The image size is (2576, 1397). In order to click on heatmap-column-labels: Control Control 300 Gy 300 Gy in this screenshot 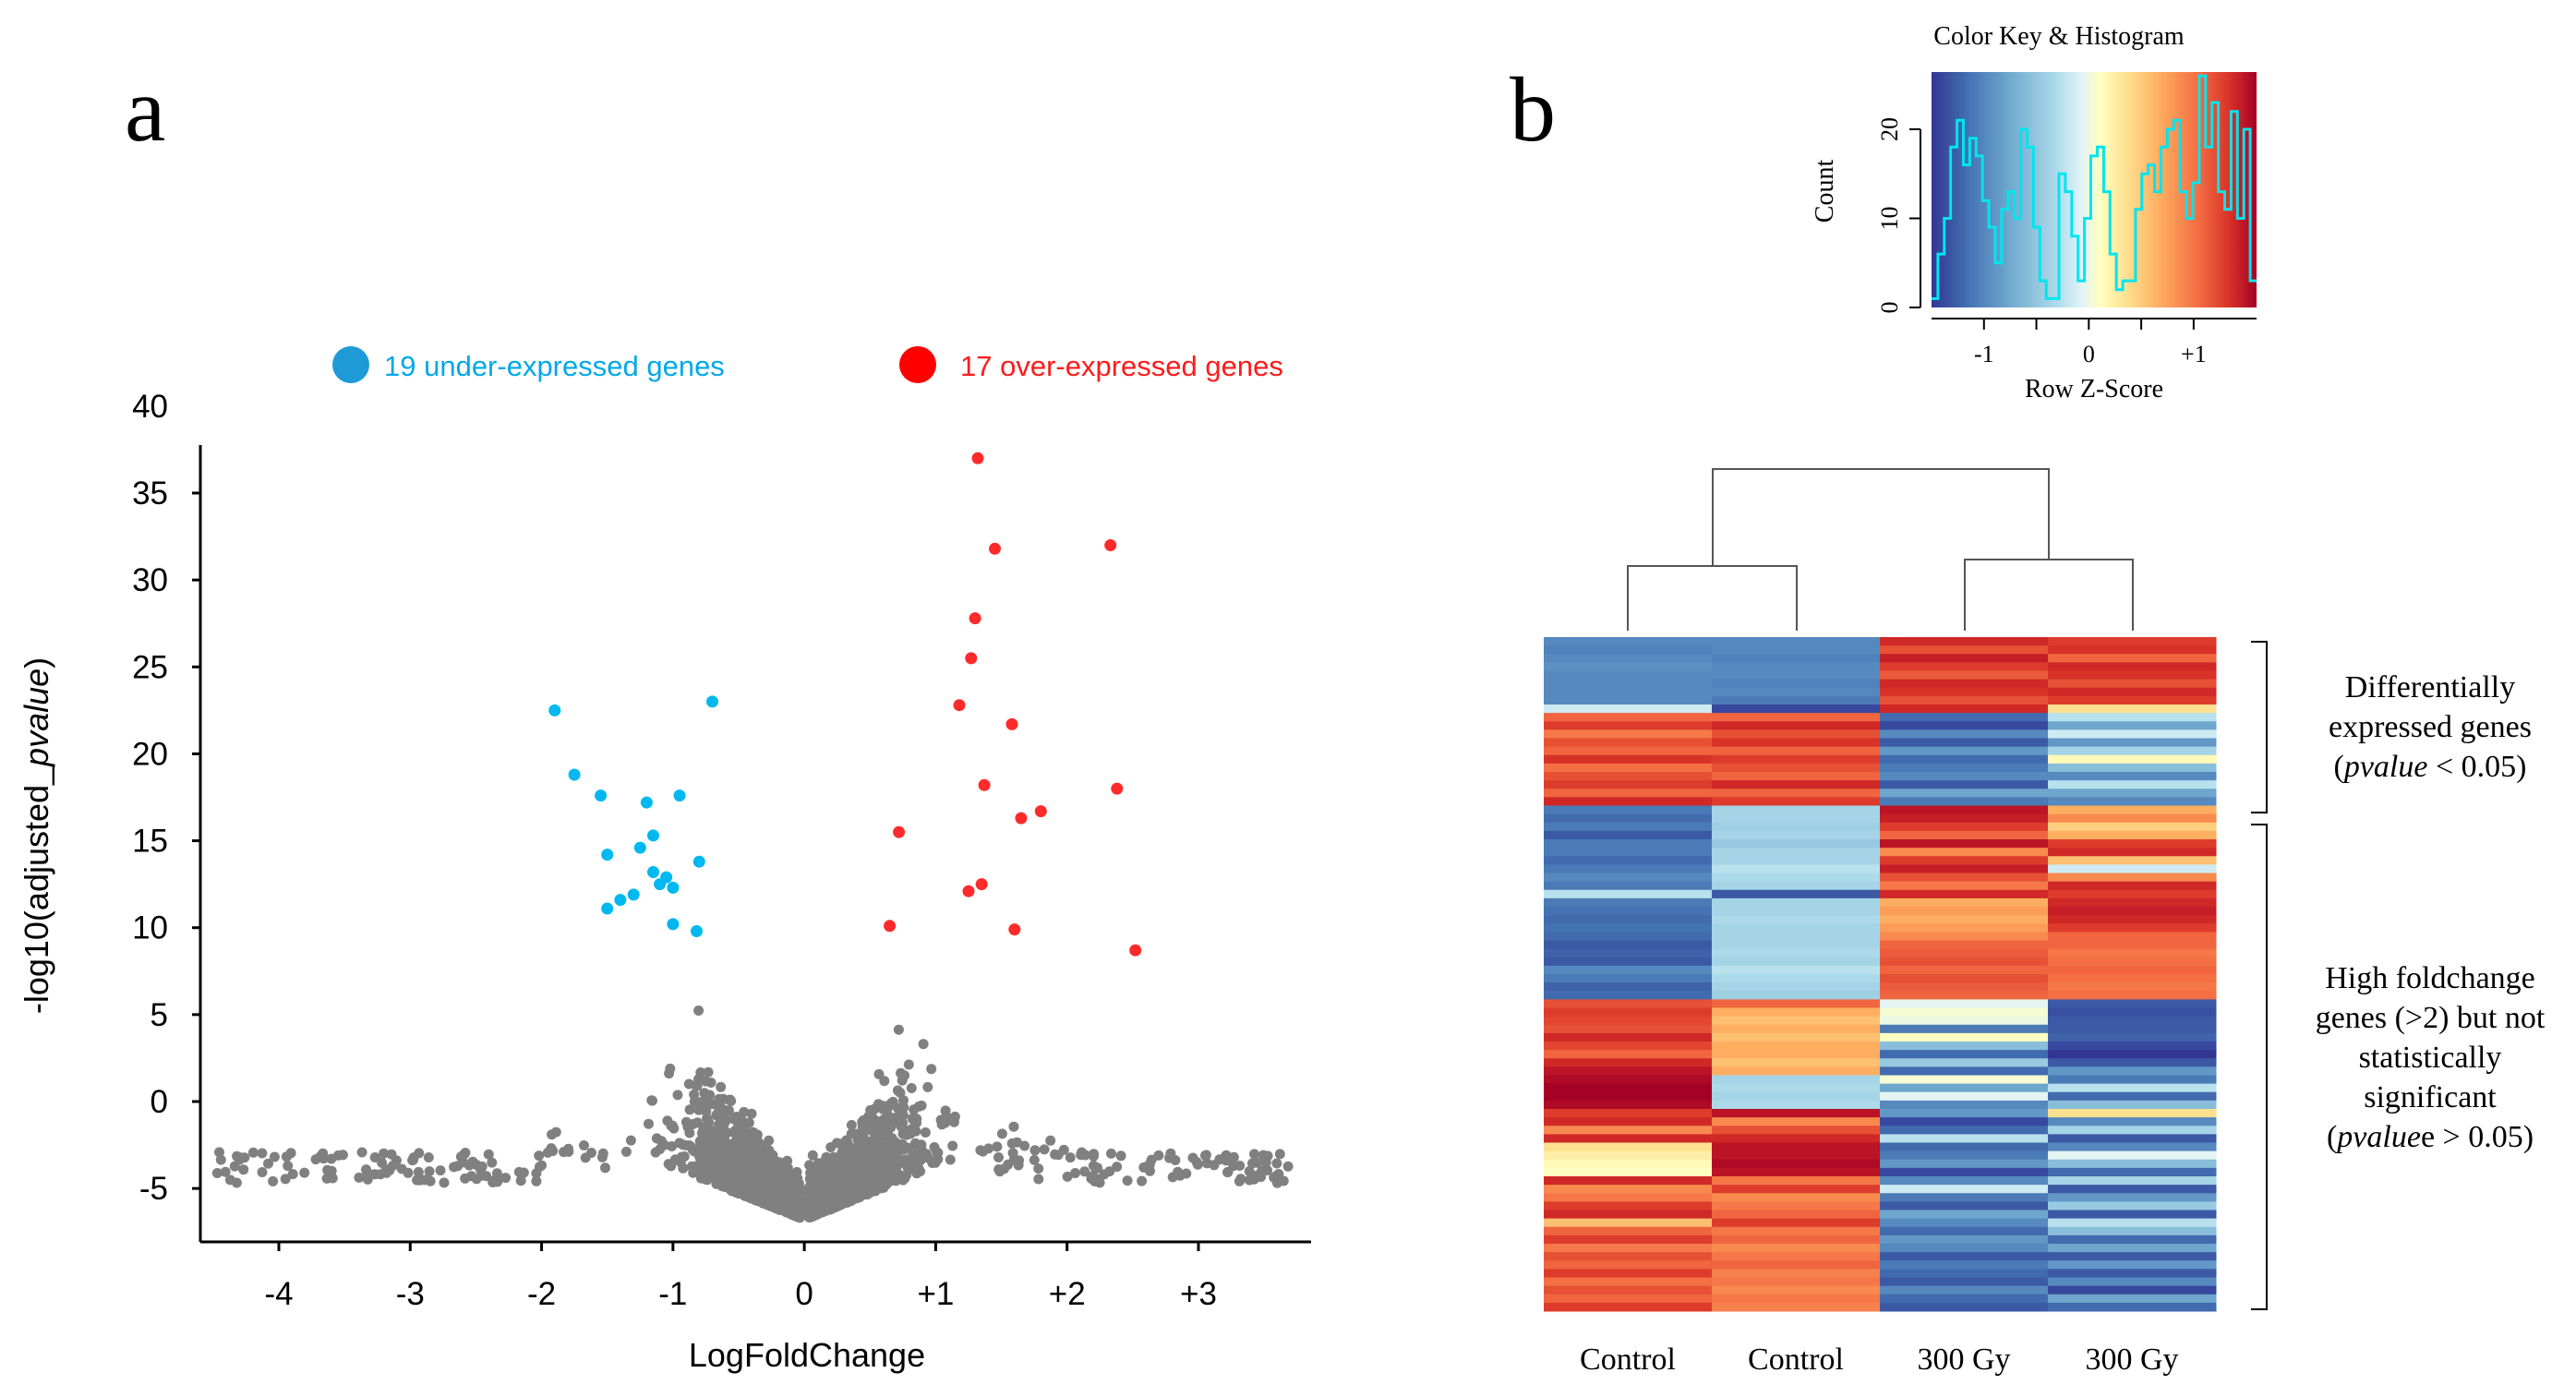, I will do `click(1879, 1360)`.